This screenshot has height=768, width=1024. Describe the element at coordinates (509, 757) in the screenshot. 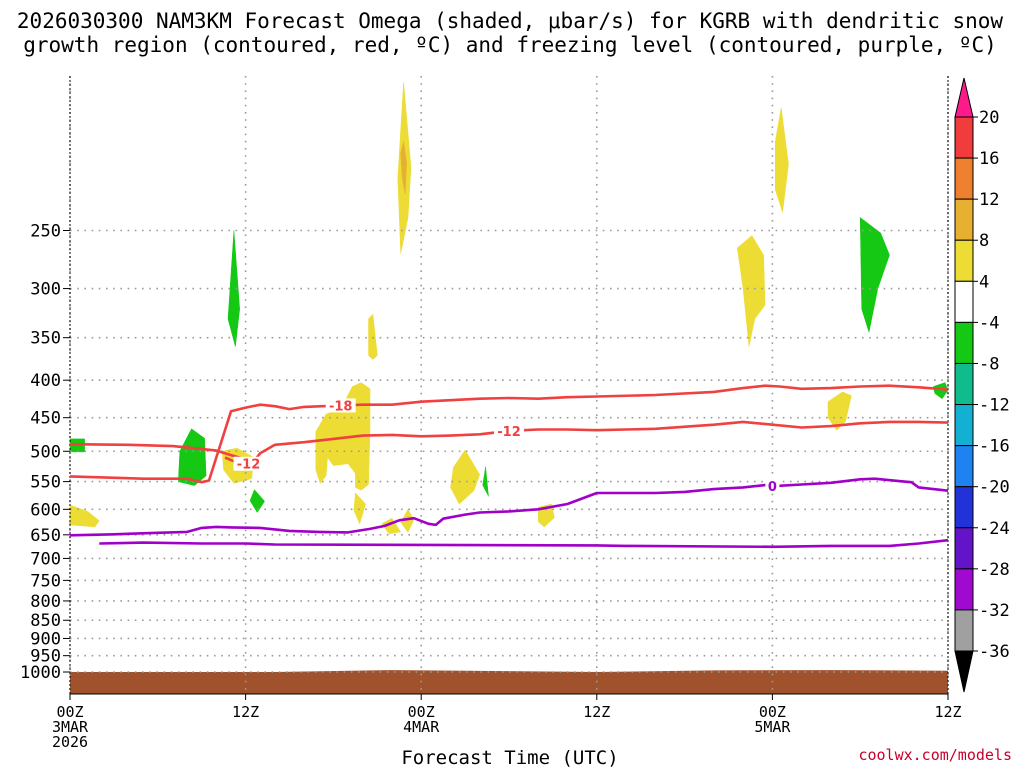

I see `x-axis-label: Forecast Time (UTC)` at that location.